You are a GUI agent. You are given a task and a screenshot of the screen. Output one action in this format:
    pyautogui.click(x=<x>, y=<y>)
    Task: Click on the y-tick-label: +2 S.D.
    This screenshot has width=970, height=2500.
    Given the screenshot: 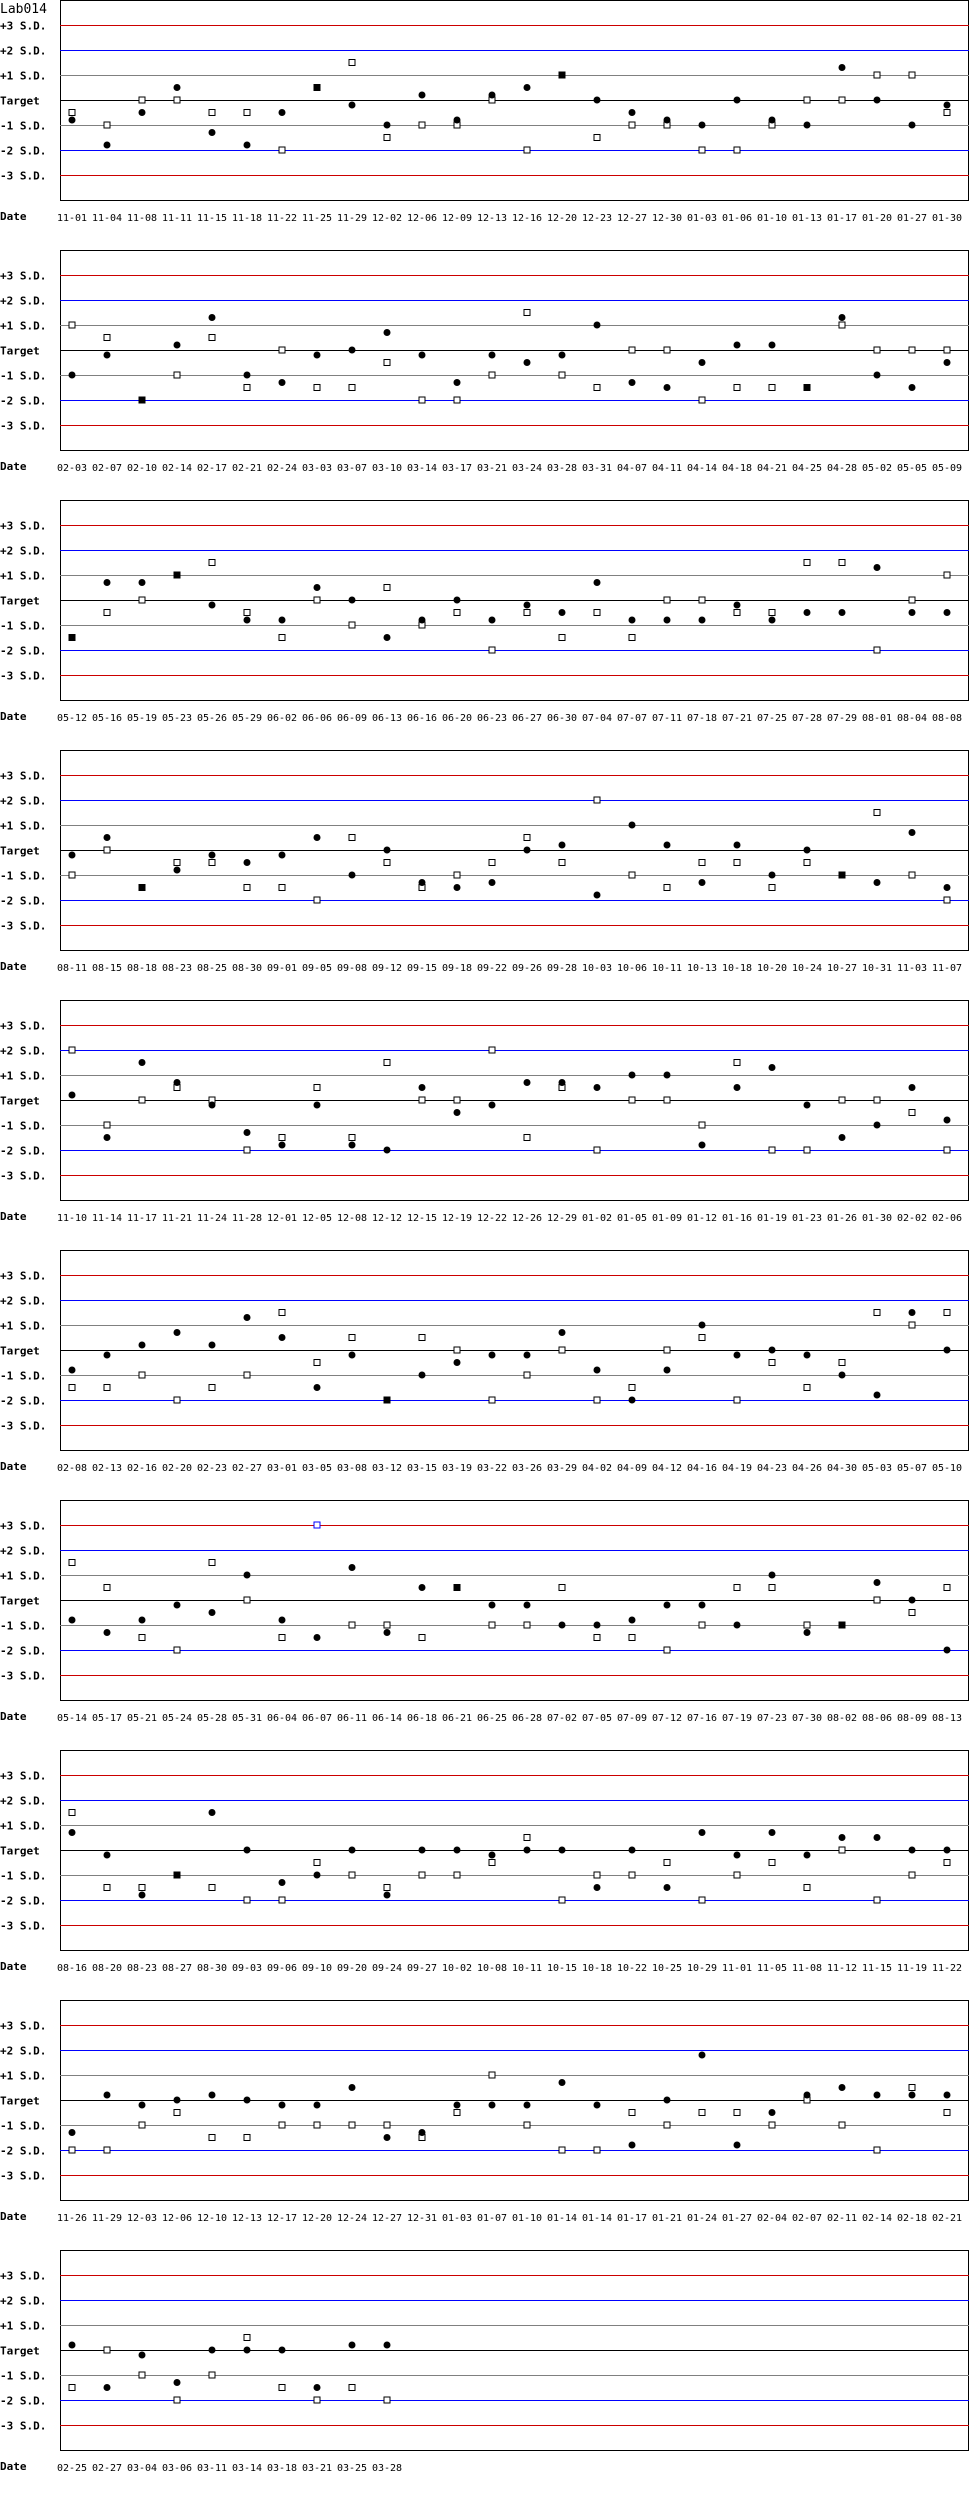 What is the action you would take?
    pyautogui.click(x=23, y=51)
    